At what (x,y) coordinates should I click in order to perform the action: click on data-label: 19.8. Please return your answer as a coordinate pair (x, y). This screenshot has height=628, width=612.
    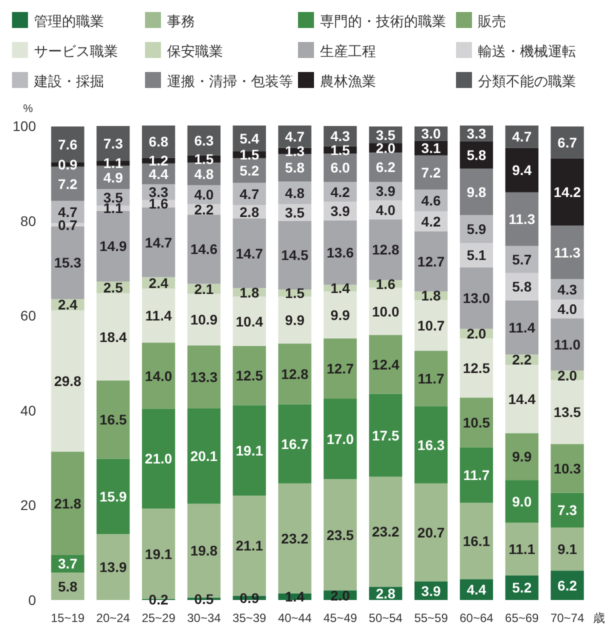
    Looking at the image, I should click on (204, 550).